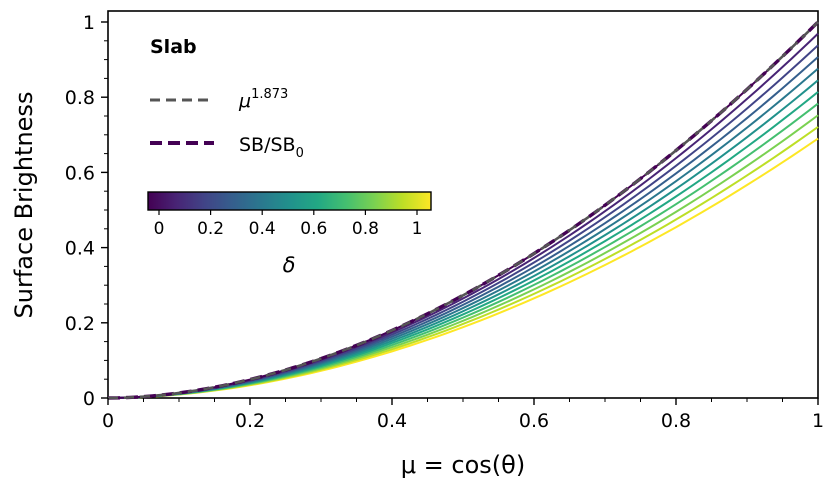 This screenshot has width=831, height=488. Describe the element at coordinates (267, 145) in the screenshot. I see `legend-label-sb-ratio-base: SB/SB` at that location.